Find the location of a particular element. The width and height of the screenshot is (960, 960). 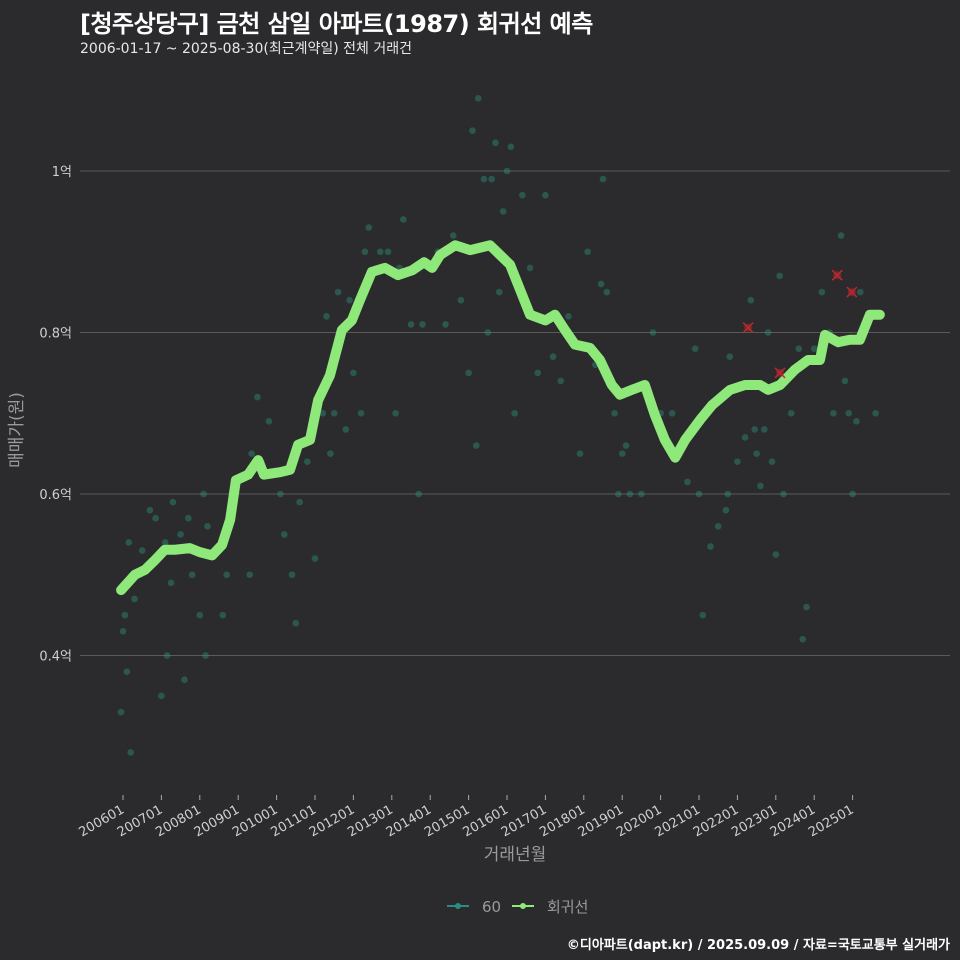

legend-item: 회귀선 is located at coordinates (550, 907).